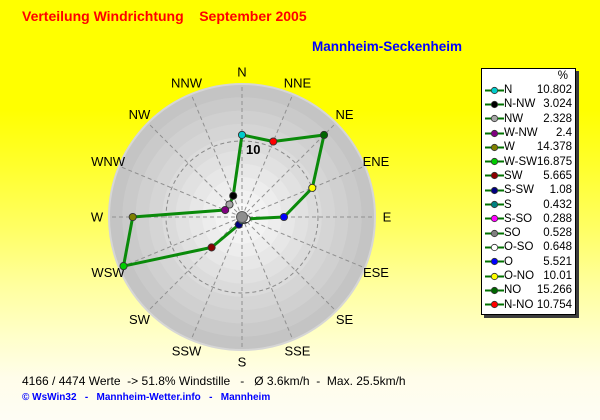 This screenshot has height=420, width=600. Describe the element at coordinates (519, 247) in the screenshot. I see `legend-direction-label: O-SO` at that location.